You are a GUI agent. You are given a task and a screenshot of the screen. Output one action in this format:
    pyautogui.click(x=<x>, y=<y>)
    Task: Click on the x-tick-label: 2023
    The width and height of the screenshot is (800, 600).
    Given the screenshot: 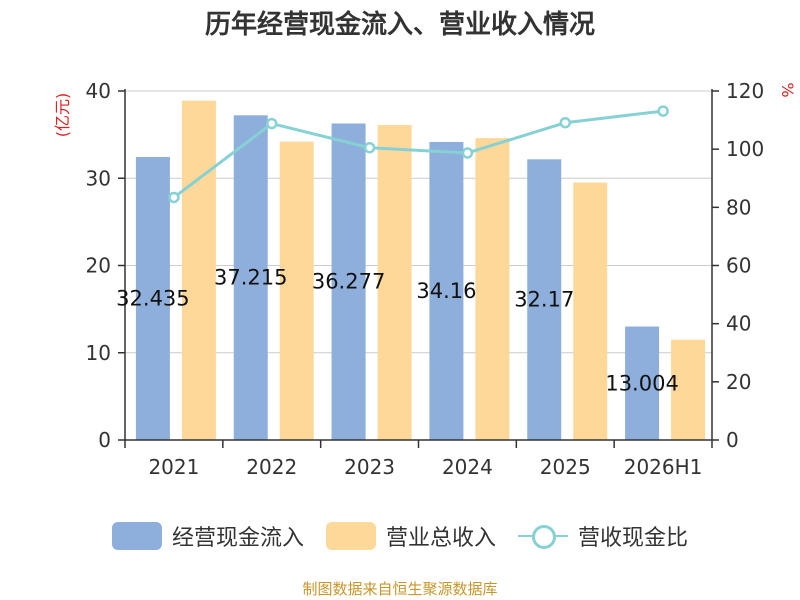 What is the action you would take?
    pyautogui.click(x=369, y=467)
    